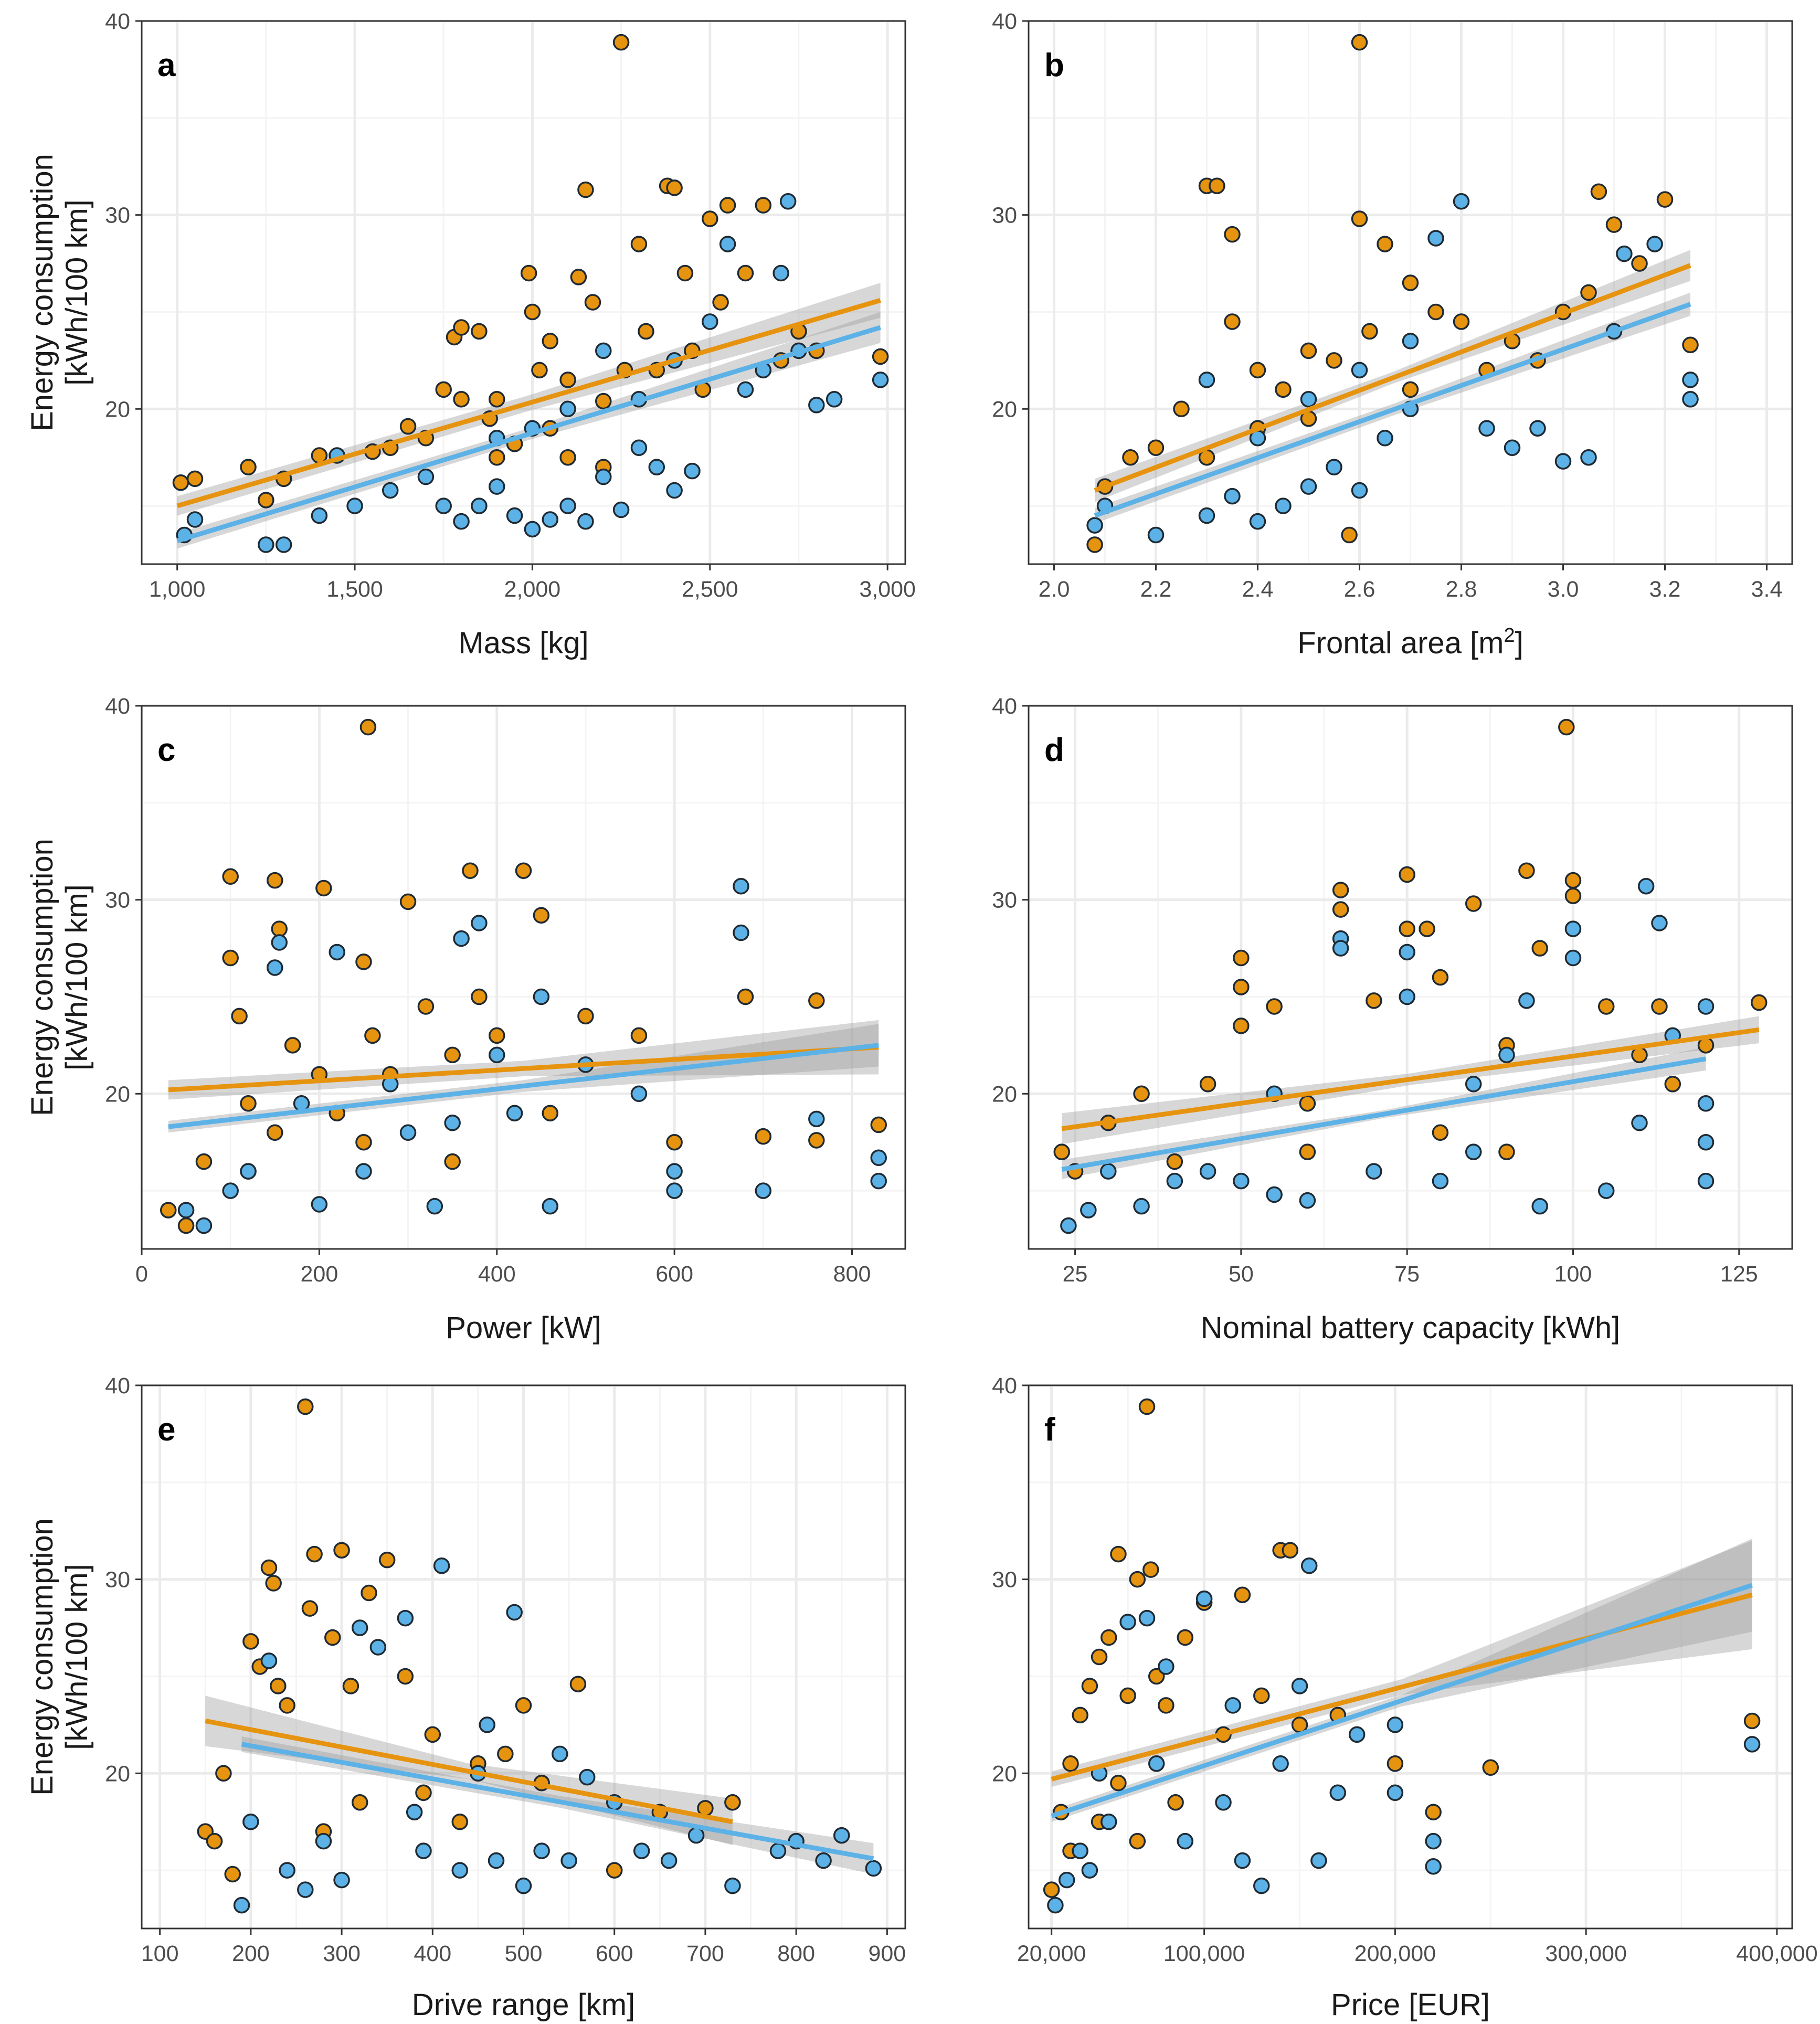 Image resolution: width=1820 pixels, height=2024 pixels. I want to click on panel-a-trend-lines, so click(528, 420).